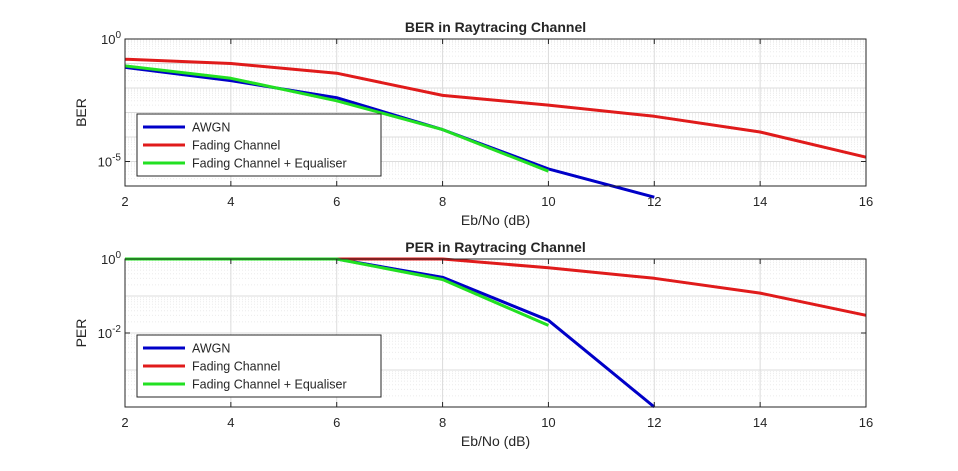 This screenshot has width=958, height=471. I want to click on chart-1-ylabel: PER, so click(81, 333).